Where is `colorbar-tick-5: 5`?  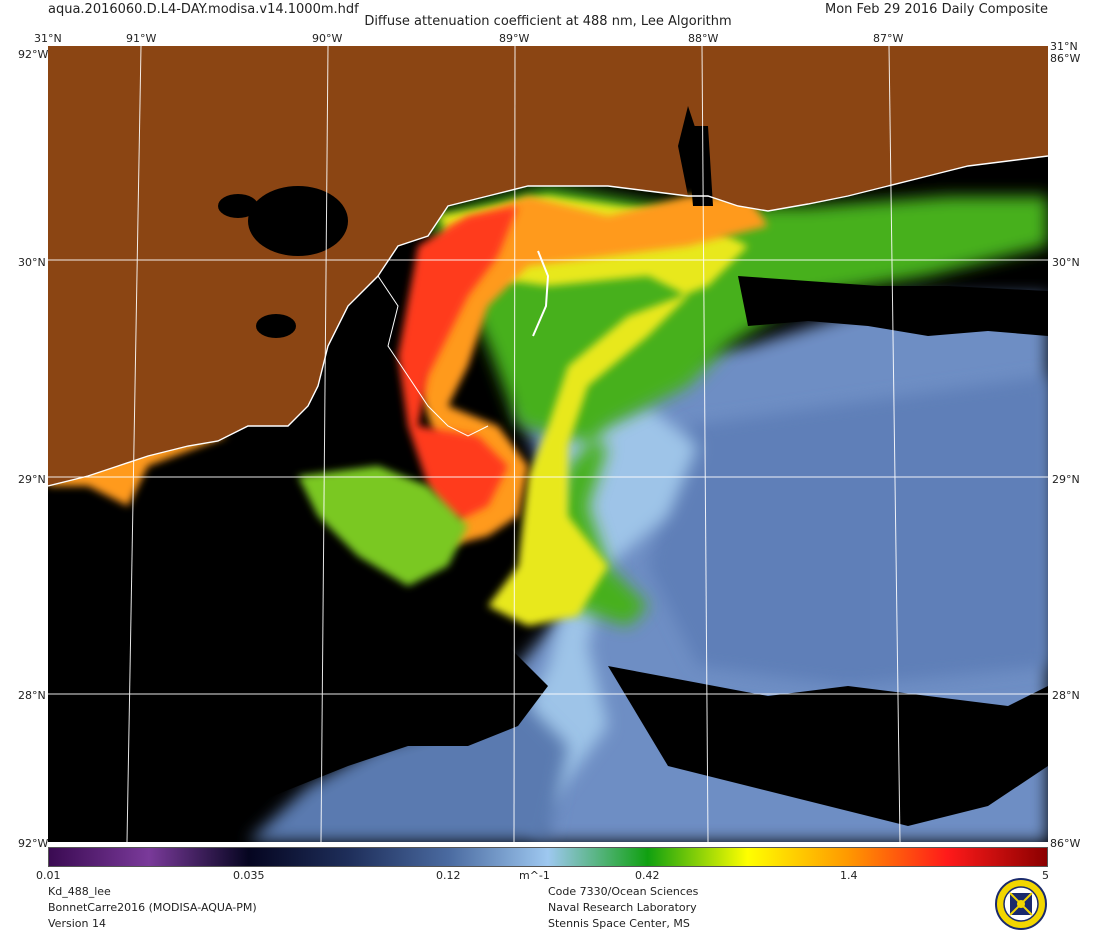
colorbar-tick-5: 5 is located at coordinates (1045, 875).